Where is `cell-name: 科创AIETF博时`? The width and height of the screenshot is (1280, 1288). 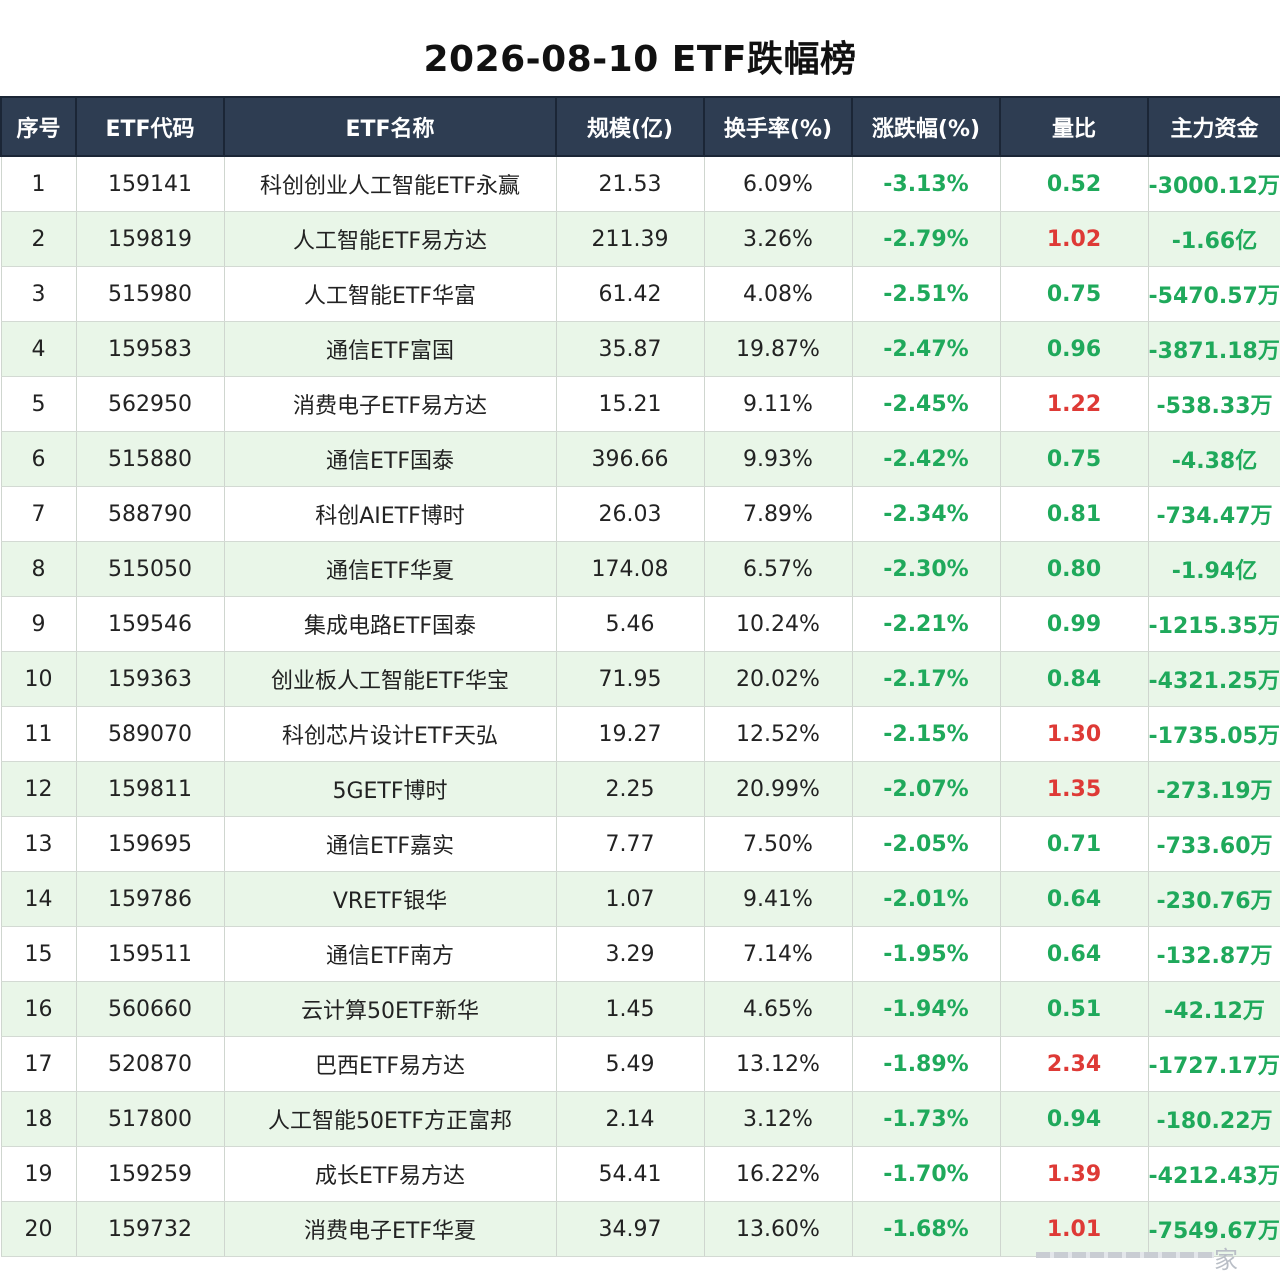
cell-name: 科创AIETF博时 is located at coordinates (390, 514).